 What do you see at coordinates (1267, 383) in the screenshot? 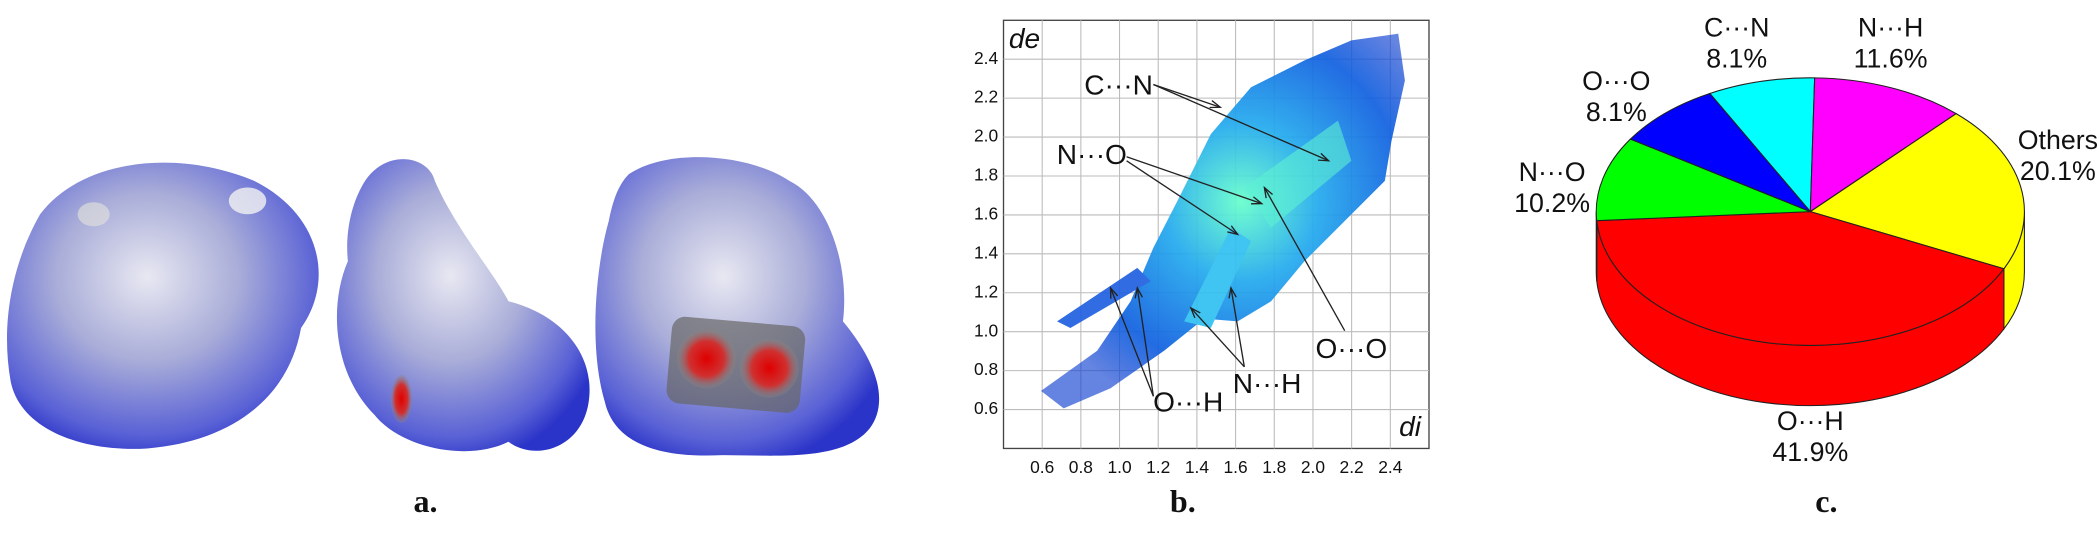
I see `annotation: N···H` at bounding box center [1267, 383].